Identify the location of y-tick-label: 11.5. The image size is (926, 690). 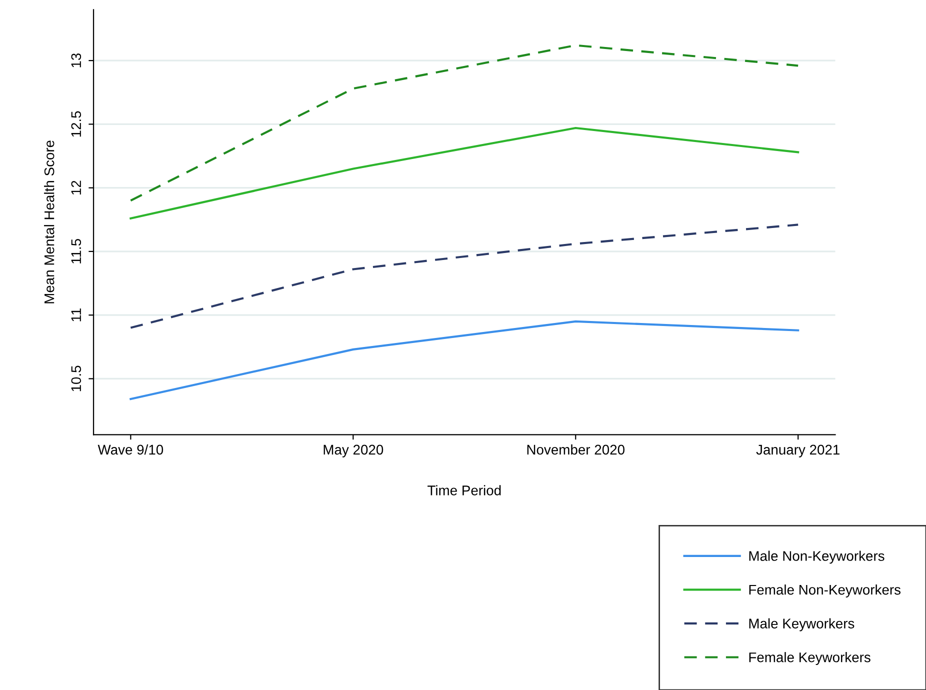
(76, 251).